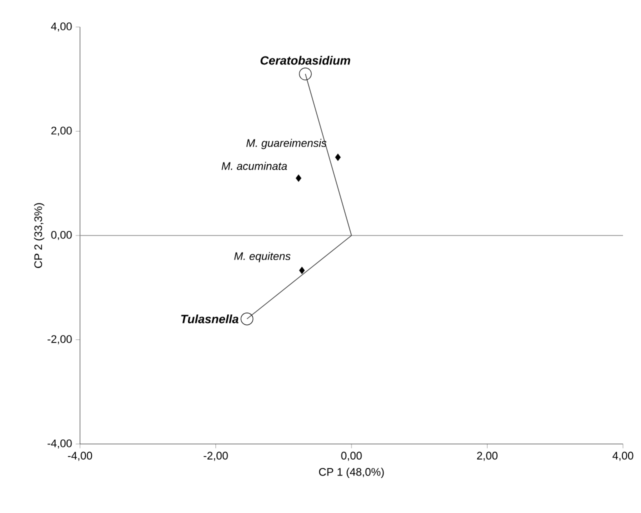 The width and height of the screenshot is (641, 513). Describe the element at coordinates (262, 257) in the screenshot. I see `series-label: M. equitens` at that location.